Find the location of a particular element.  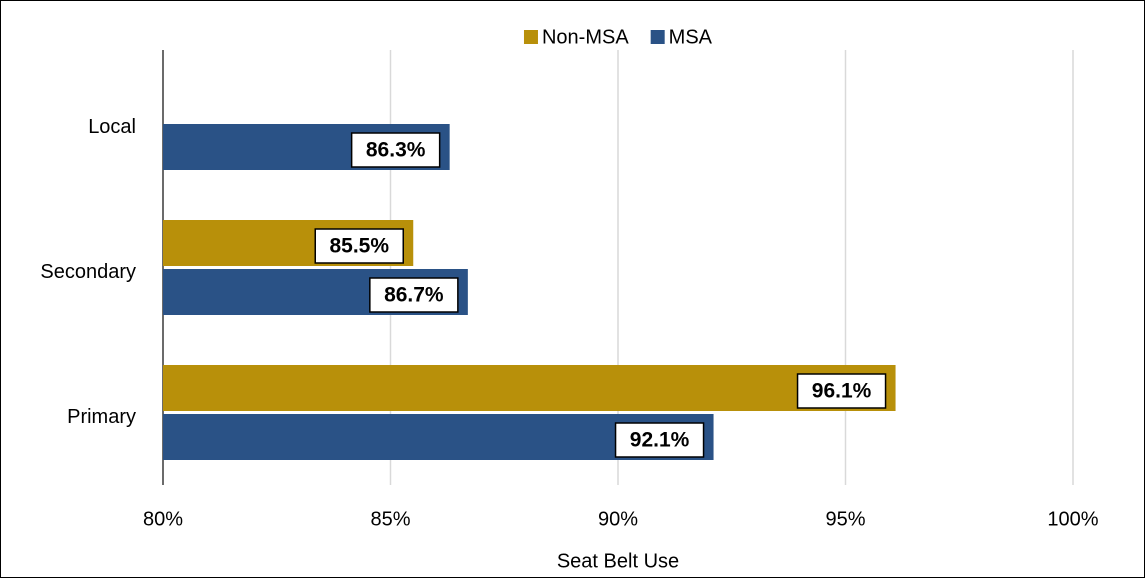

value-label: 92.1% is located at coordinates (660, 440).